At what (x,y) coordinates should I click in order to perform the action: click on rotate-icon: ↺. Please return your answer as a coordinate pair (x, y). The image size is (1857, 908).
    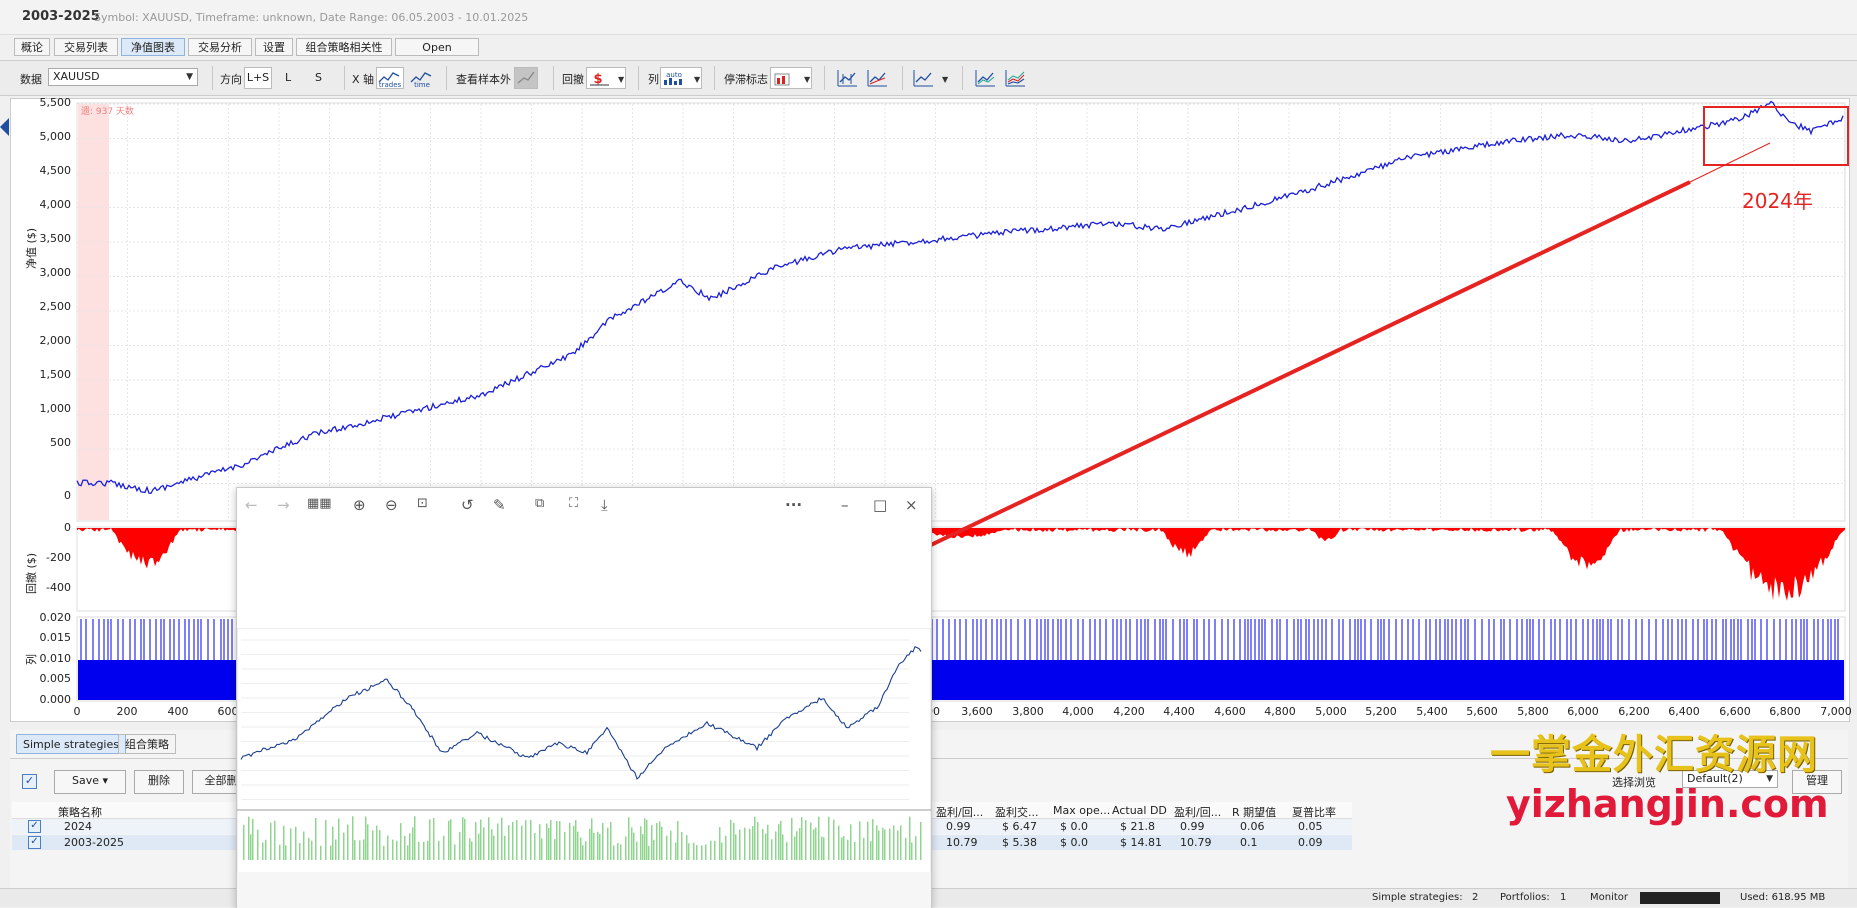
    Looking at the image, I should click on (467, 505).